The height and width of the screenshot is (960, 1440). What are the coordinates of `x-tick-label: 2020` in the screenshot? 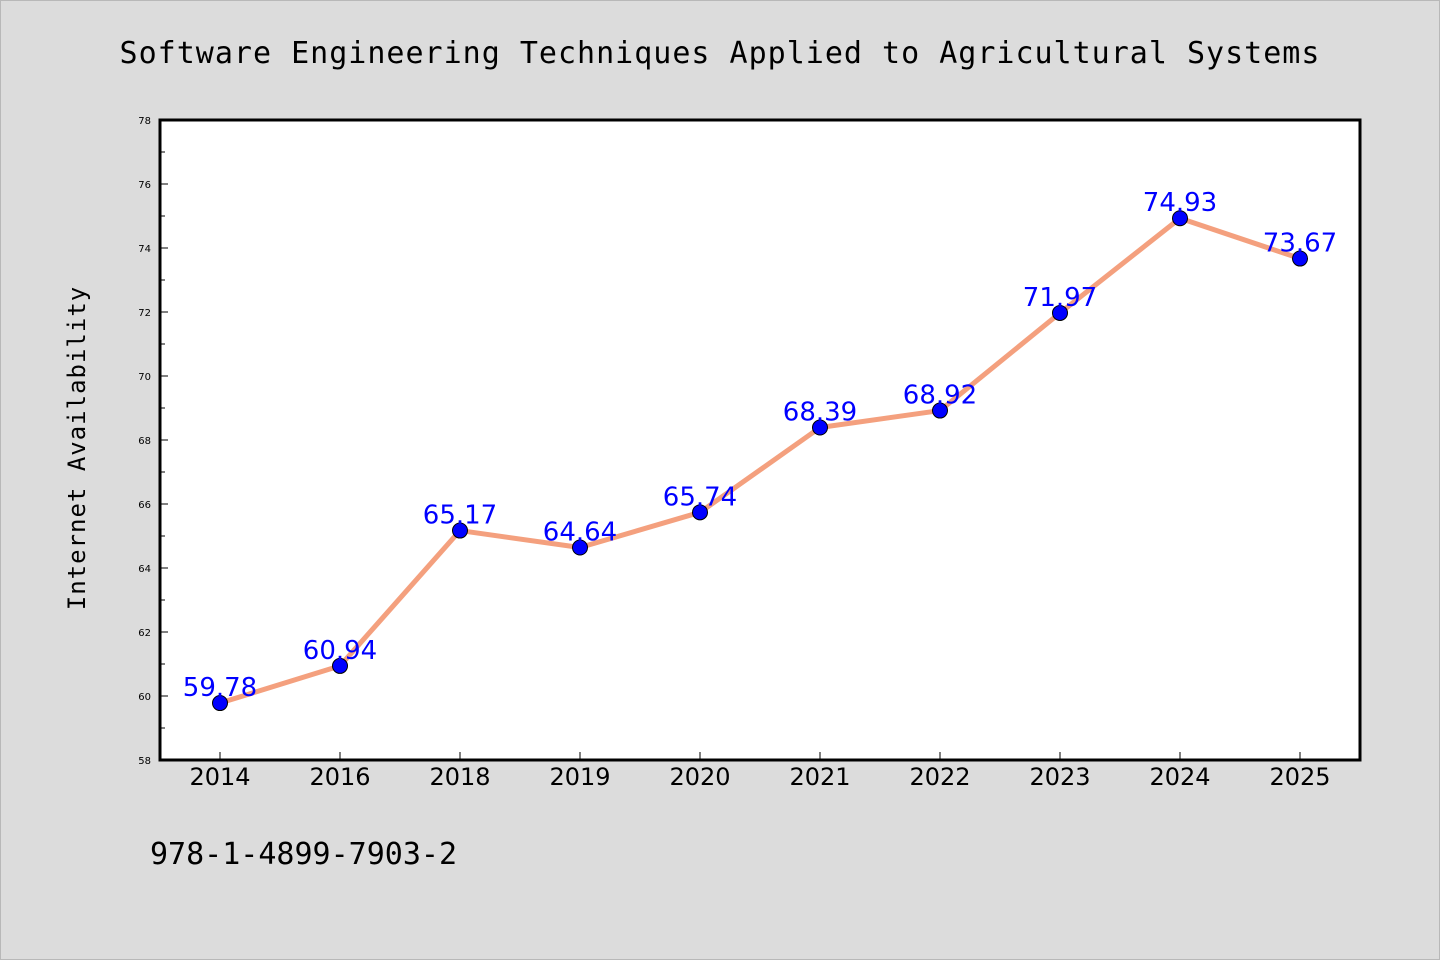 It's located at (699, 777).